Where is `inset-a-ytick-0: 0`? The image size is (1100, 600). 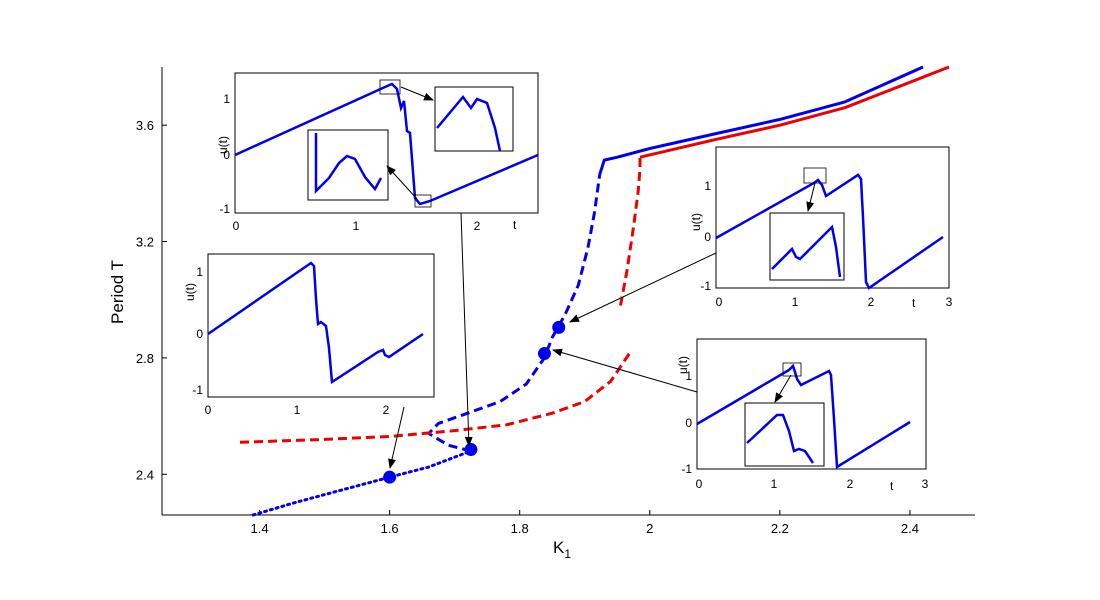
inset-a-ytick-0: 0 is located at coordinates (226, 155).